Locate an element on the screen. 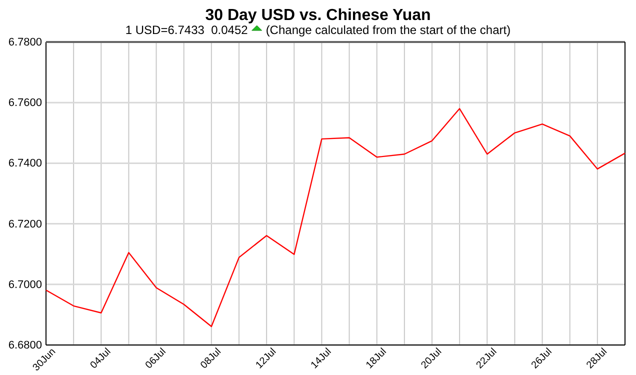 The image size is (636, 375). y-tick-label: 6.7400 is located at coordinates (25, 164).